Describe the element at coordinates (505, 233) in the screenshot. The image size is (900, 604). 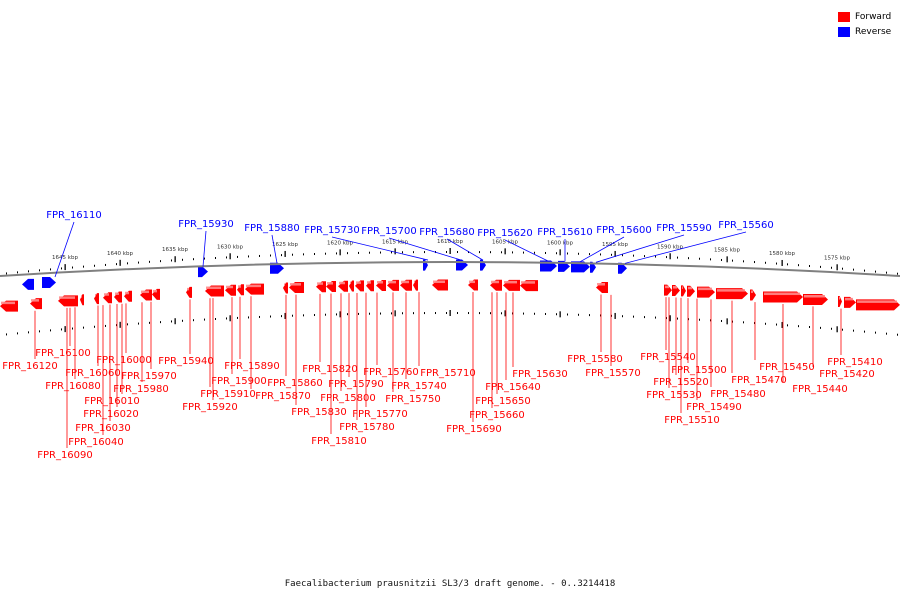
I see `reverse-gene-label: FPR_15620` at that location.